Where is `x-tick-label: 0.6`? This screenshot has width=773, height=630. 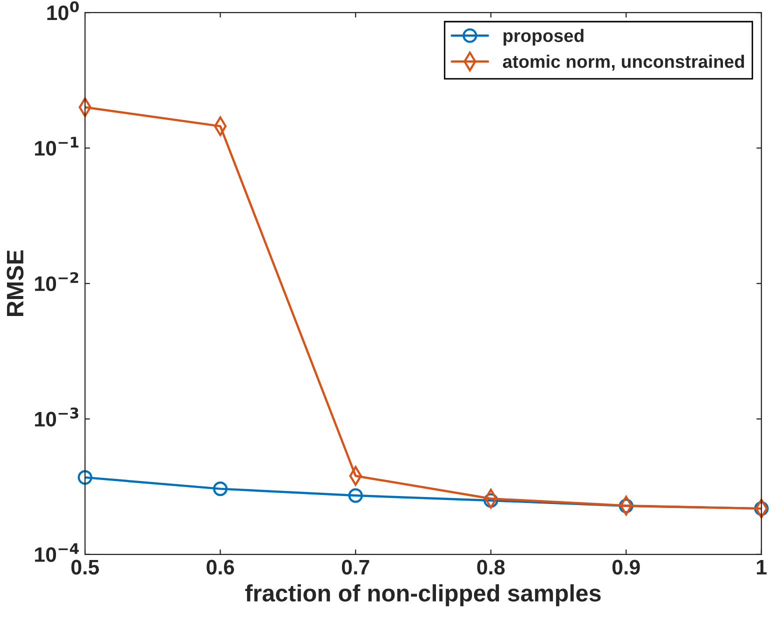
x-tick-label: 0.6 is located at coordinates (220, 567).